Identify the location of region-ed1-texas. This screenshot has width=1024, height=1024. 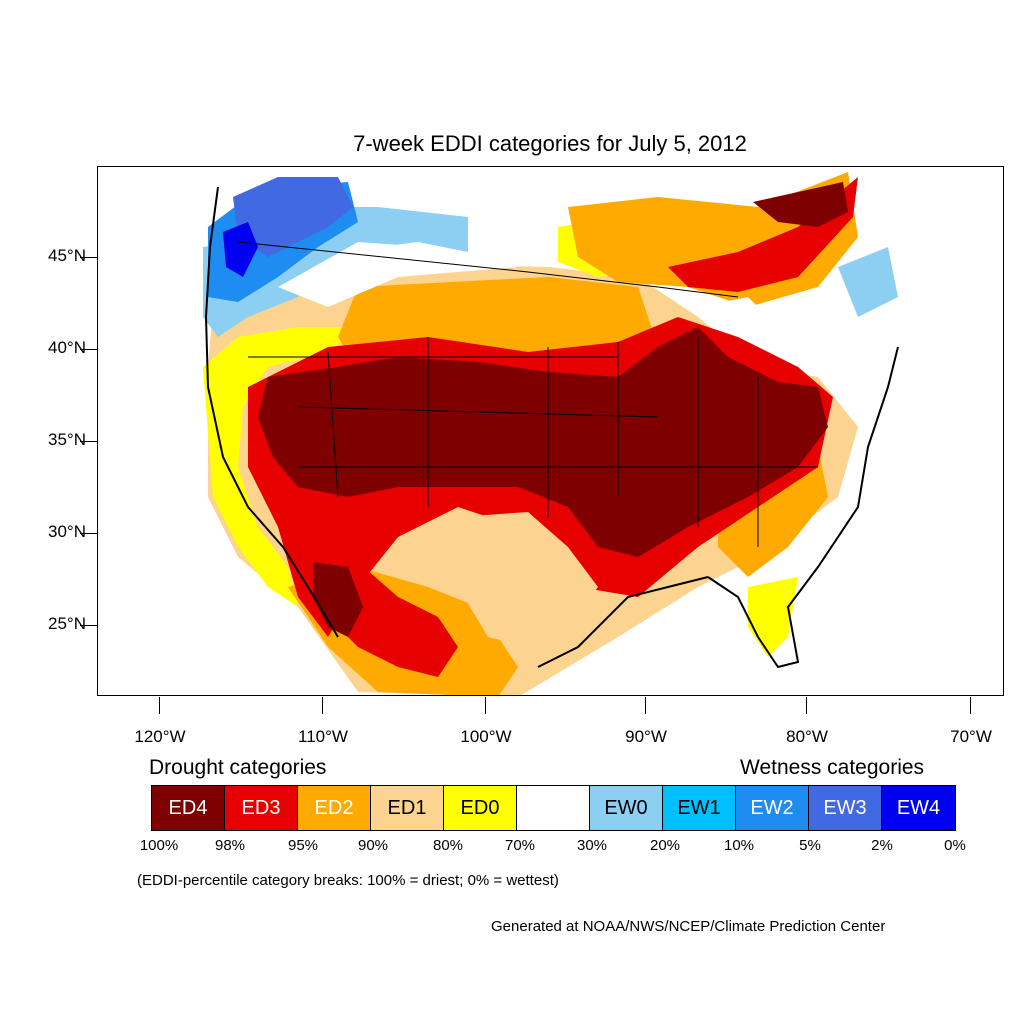
(518, 579).